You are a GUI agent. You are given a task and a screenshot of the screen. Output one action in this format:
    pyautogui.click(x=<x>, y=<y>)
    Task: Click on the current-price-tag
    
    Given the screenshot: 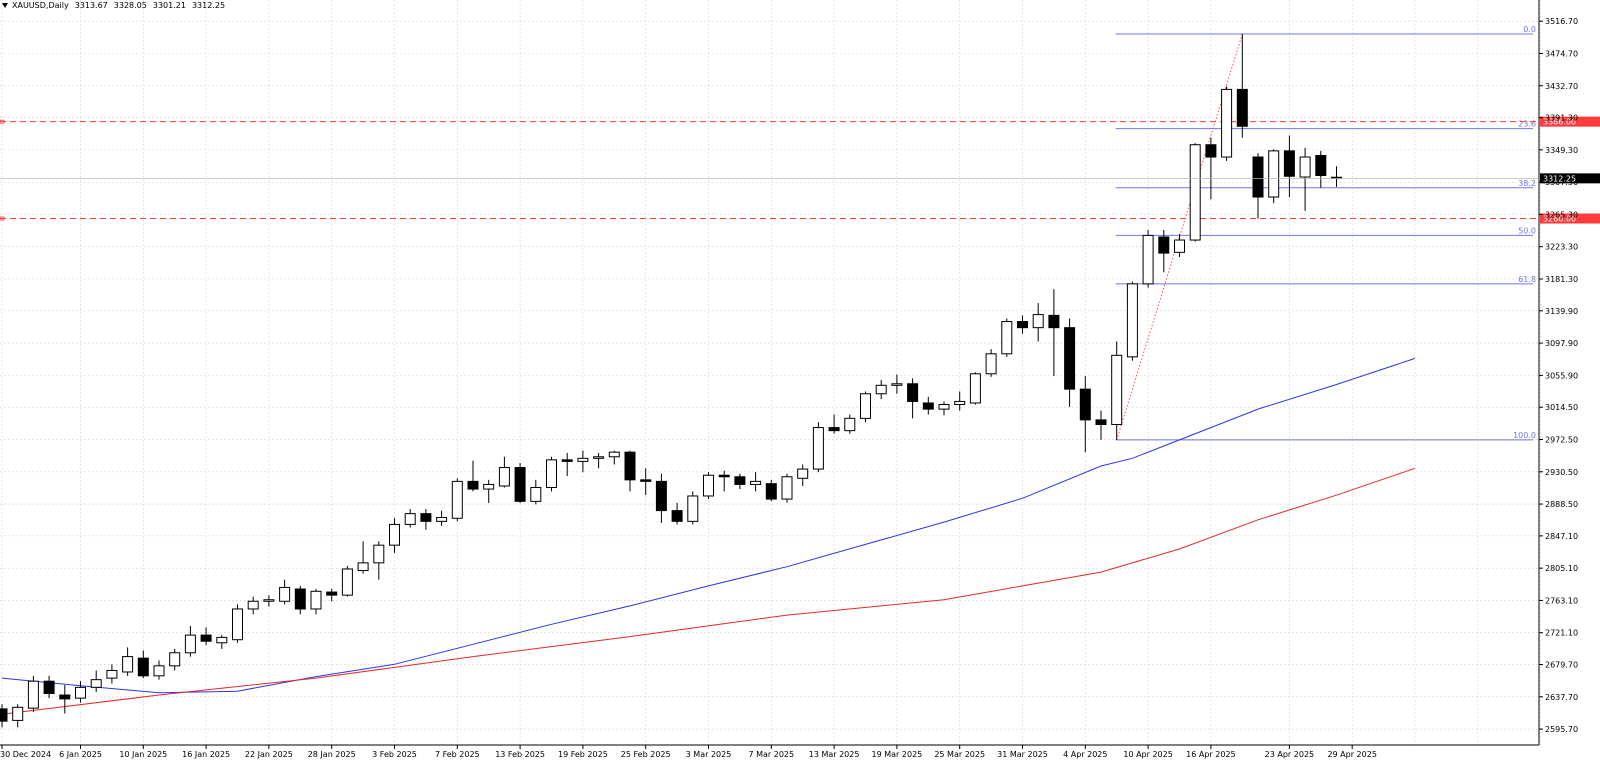 What is the action you would take?
    pyautogui.click(x=1570, y=178)
    